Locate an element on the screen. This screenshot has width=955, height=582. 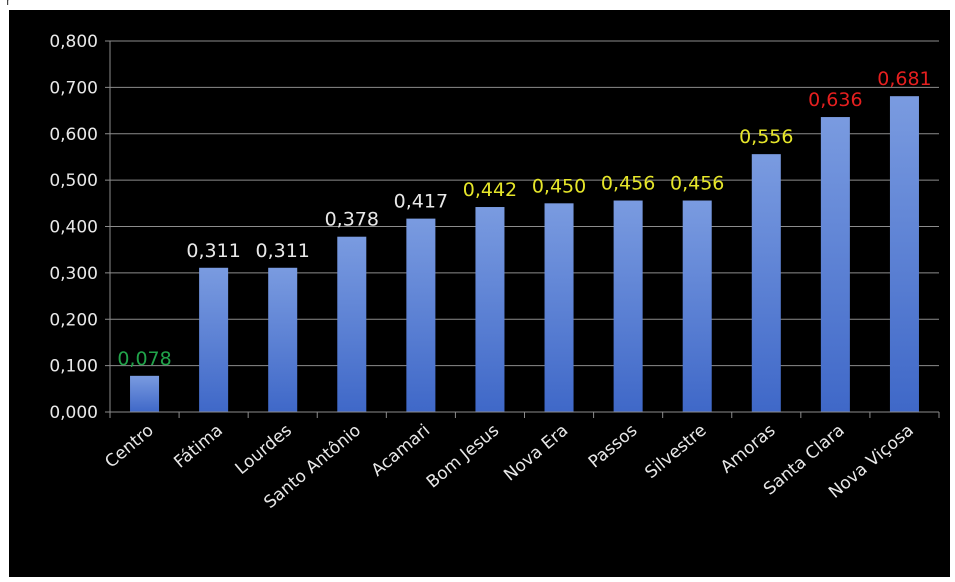
data-label: 0,636 is located at coordinates (835, 100).